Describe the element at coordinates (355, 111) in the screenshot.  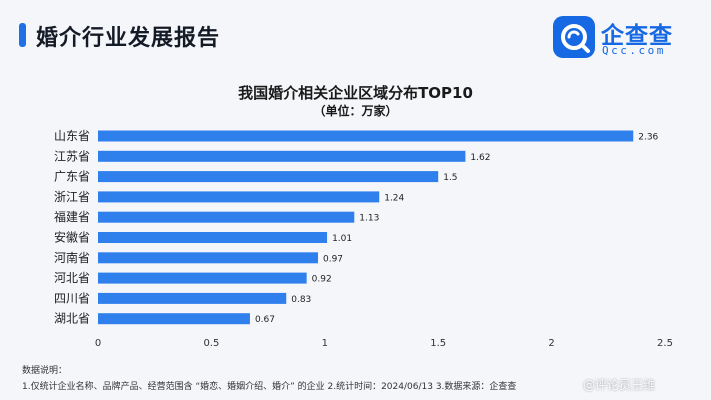
I see `chart-subtitle: （单位：万家）` at that location.